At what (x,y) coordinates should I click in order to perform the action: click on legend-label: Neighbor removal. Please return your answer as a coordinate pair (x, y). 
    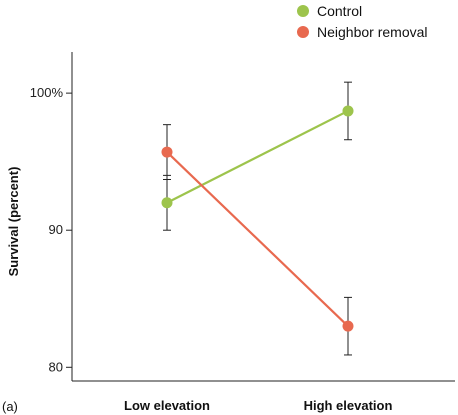
    Looking at the image, I should click on (372, 32).